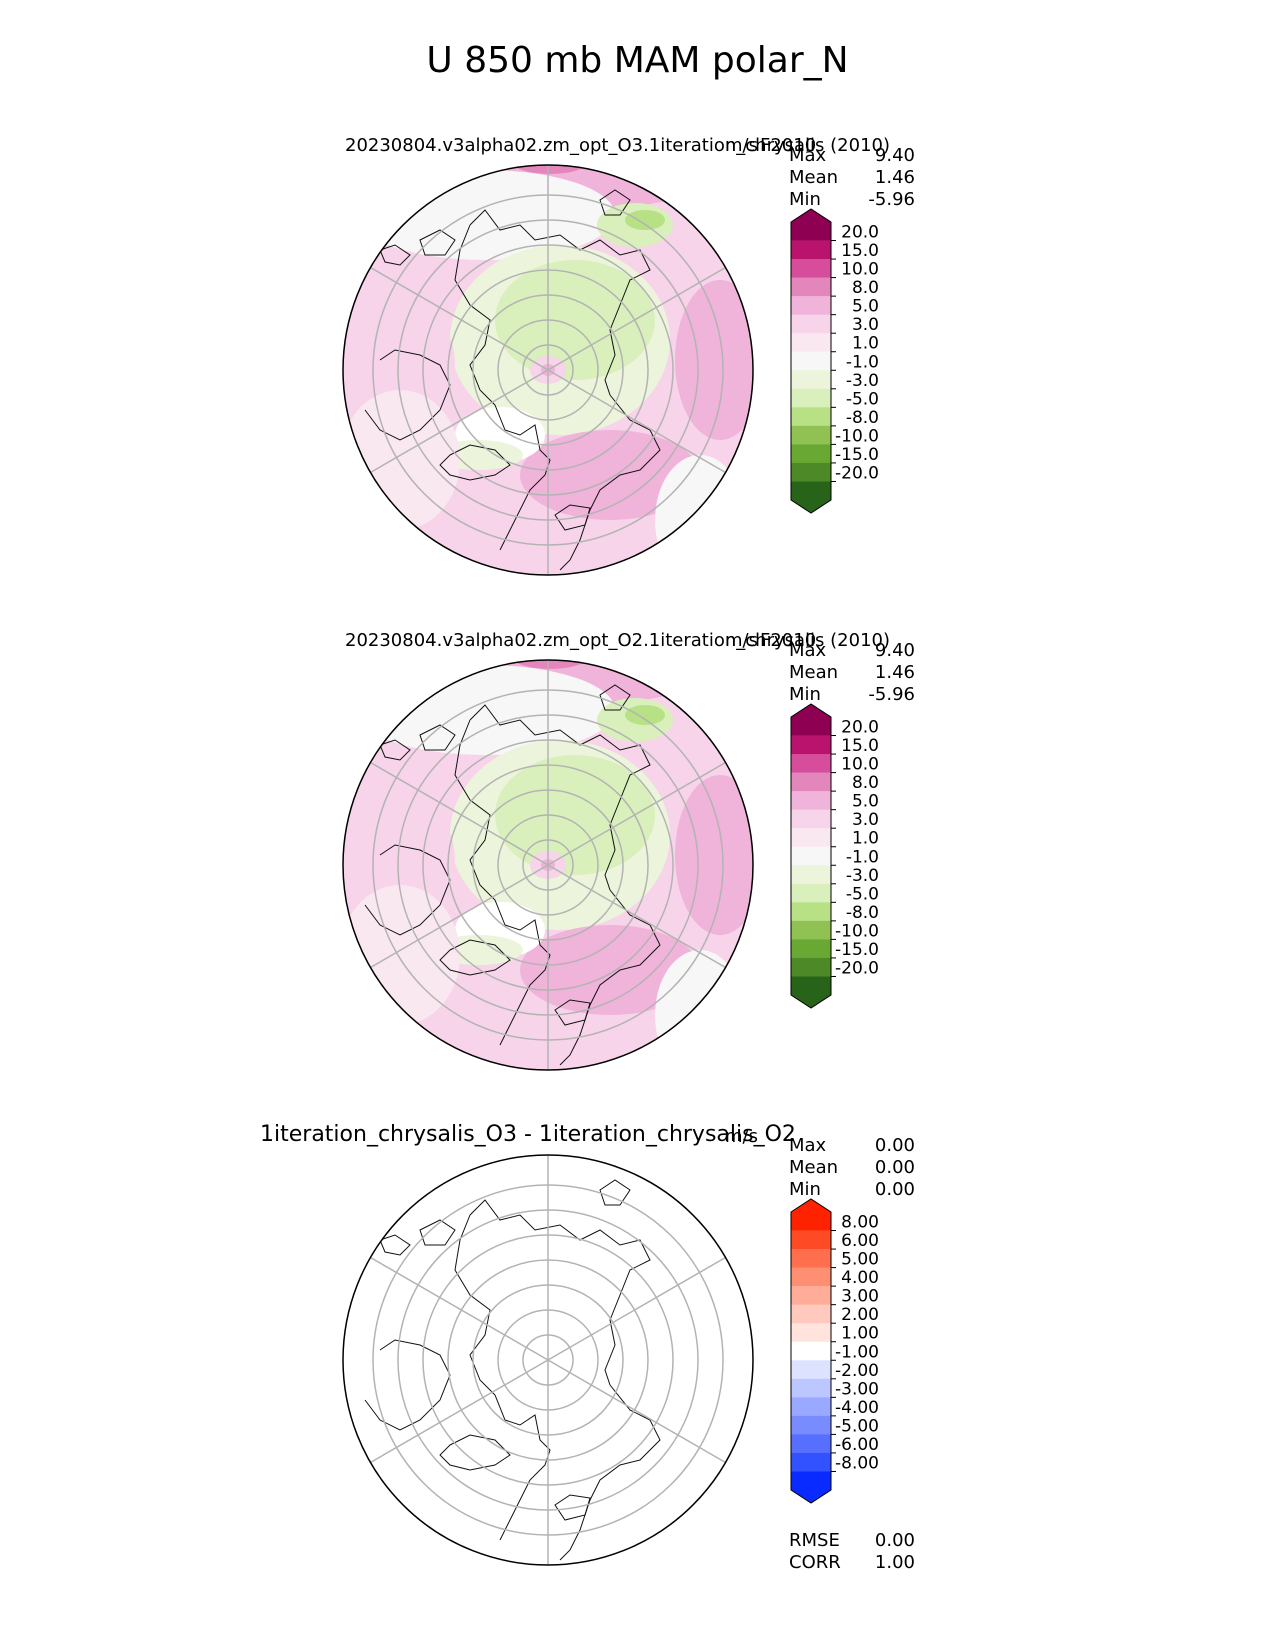 This screenshot has width=1275, height=1650. I want to click on colorbar-tick-label: 6.00, so click(860, 1241).